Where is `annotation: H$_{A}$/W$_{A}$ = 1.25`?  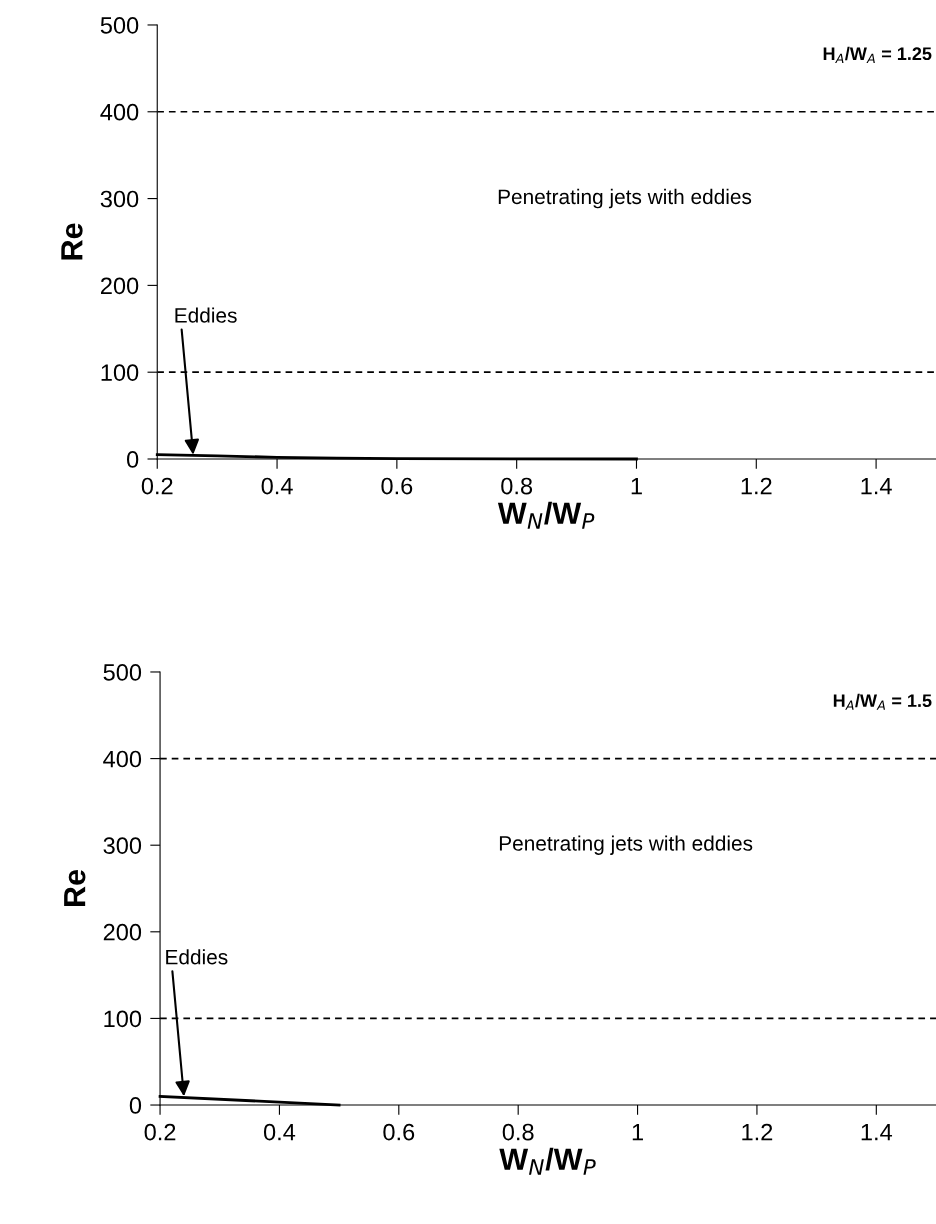
annotation: H$_{A}$/W$_{A}$ = 1.25 is located at coordinates (877, 54).